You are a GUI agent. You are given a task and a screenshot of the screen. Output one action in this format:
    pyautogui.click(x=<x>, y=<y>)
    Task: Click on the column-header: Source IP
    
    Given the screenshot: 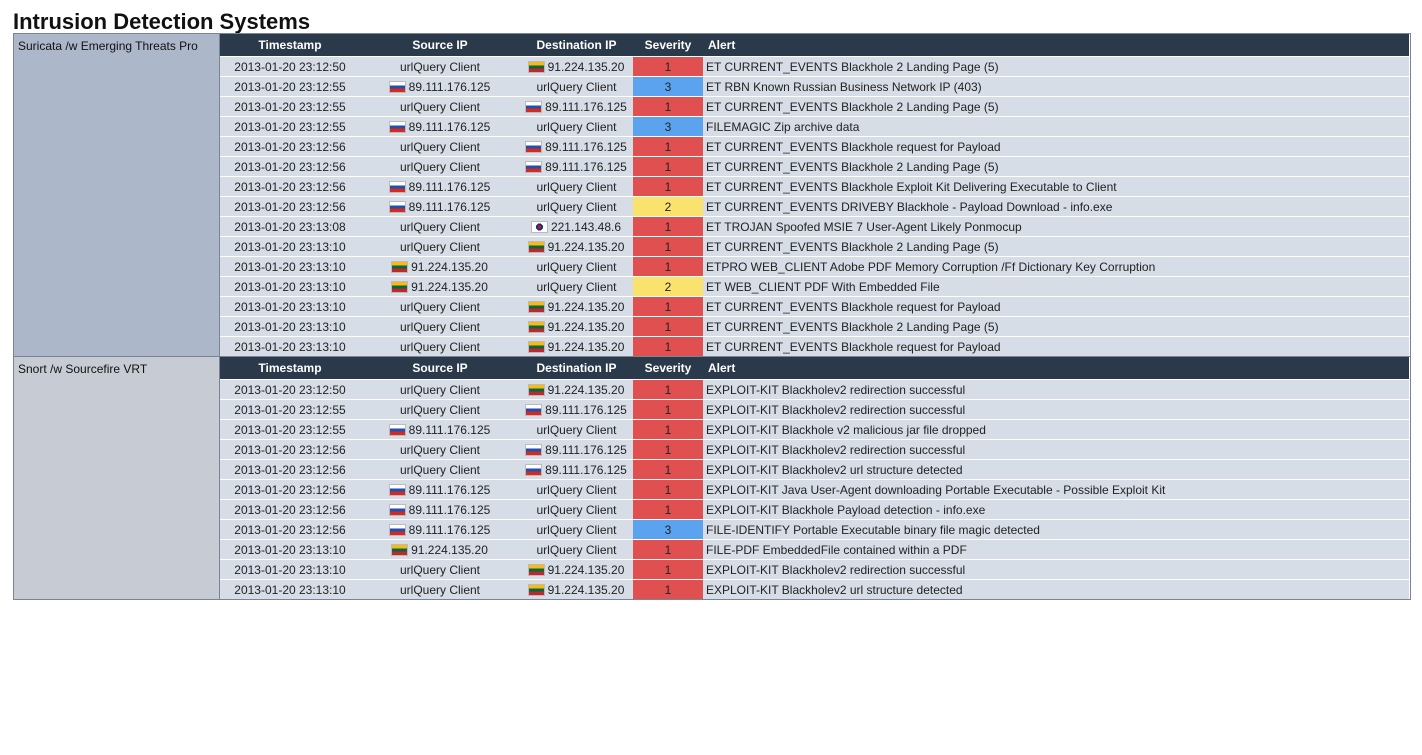 What is the action you would take?
    pyautogui.click(x=440, y=368)
    